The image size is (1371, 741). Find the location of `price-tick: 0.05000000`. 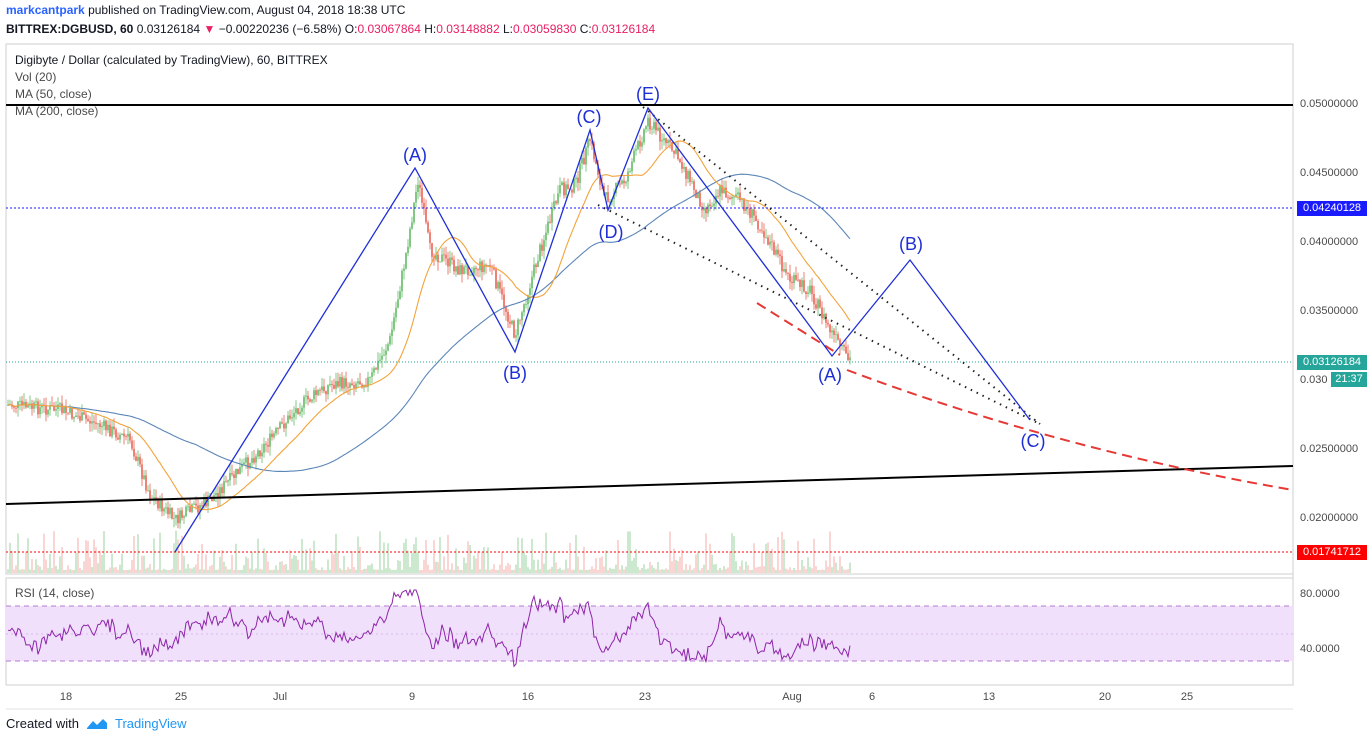

price-tick: 0.05000000 is located at coordinates (1329, 104).